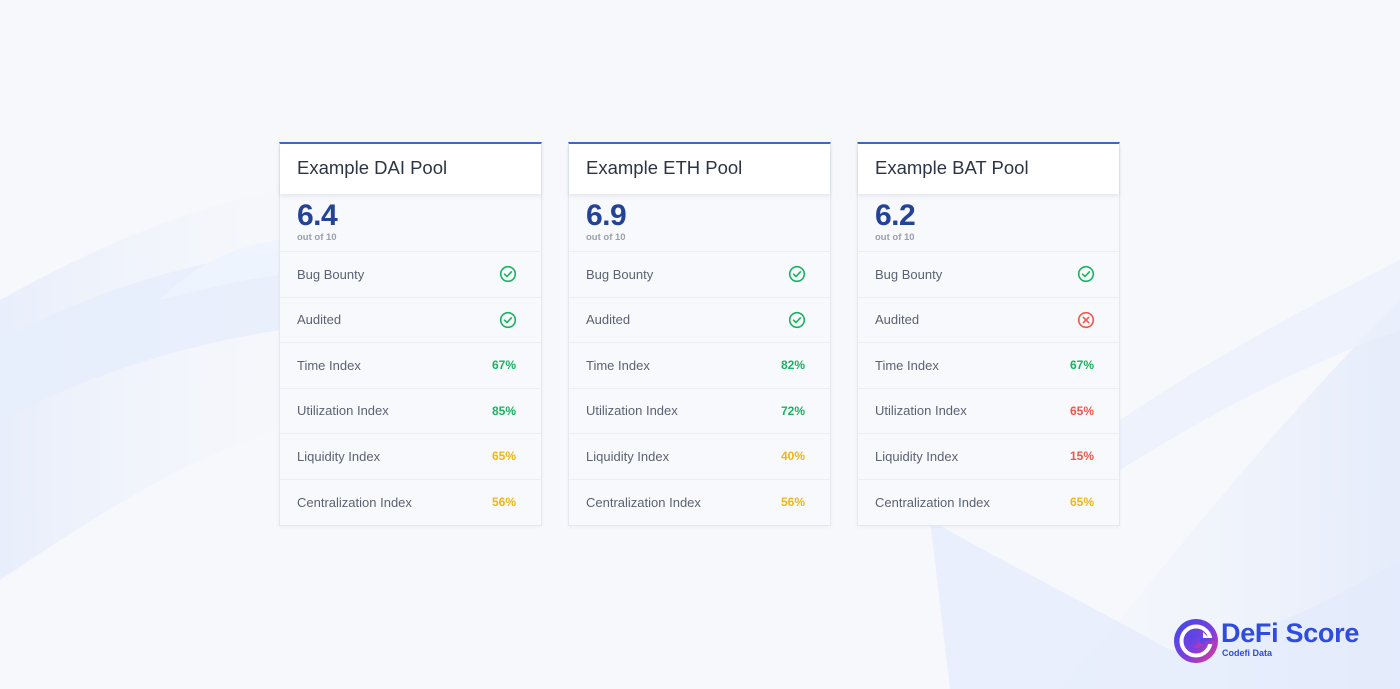 The image size is (1400, 689). Describe the element at coordinates (1196, 641) in the screenshot. I see `defi-score-logo-icon` at that location.